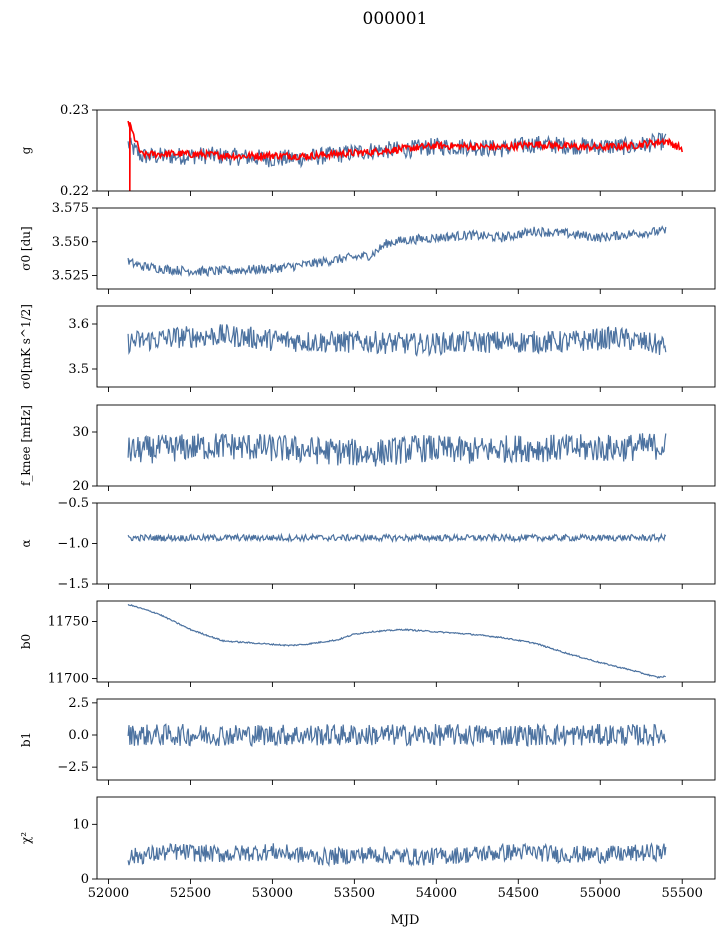 The height and width of the screenshot is (936, 725). I want to click on y-tick-label: −2.5, so click(73, 767).